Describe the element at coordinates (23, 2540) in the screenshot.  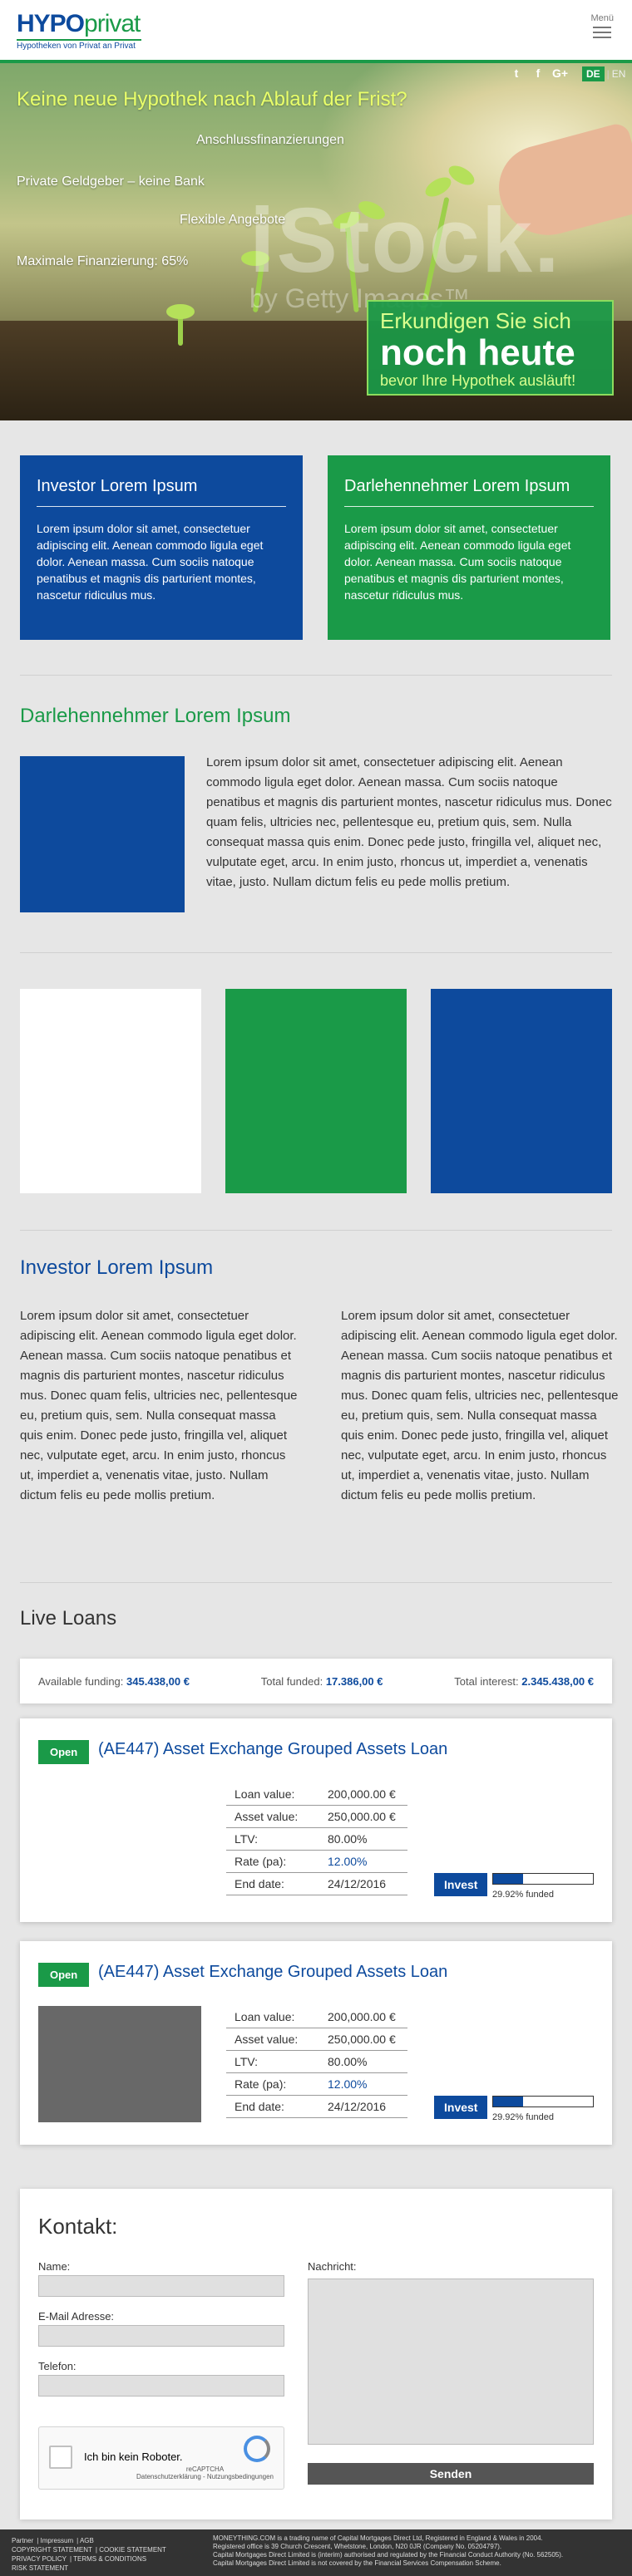
I see `footer-link: Partner` at that location.